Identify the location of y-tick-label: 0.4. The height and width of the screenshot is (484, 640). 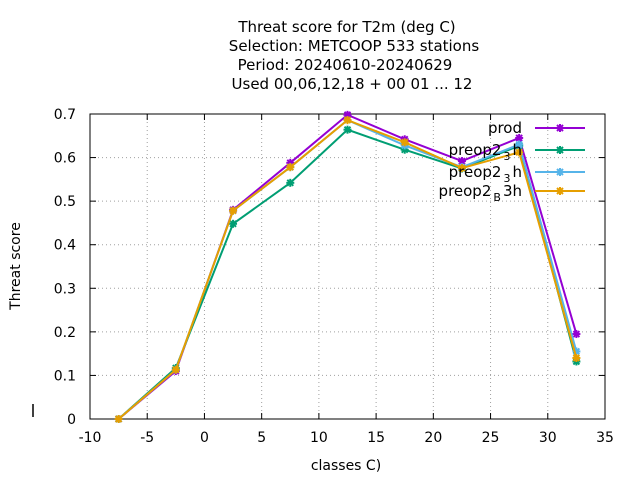
(65, 246).